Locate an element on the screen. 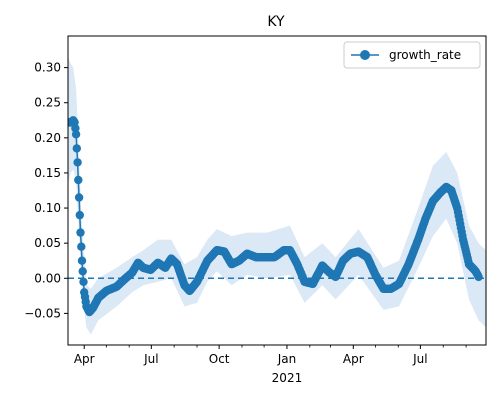  y-tick-label: 0.25 is located at coordinates (47, 103).